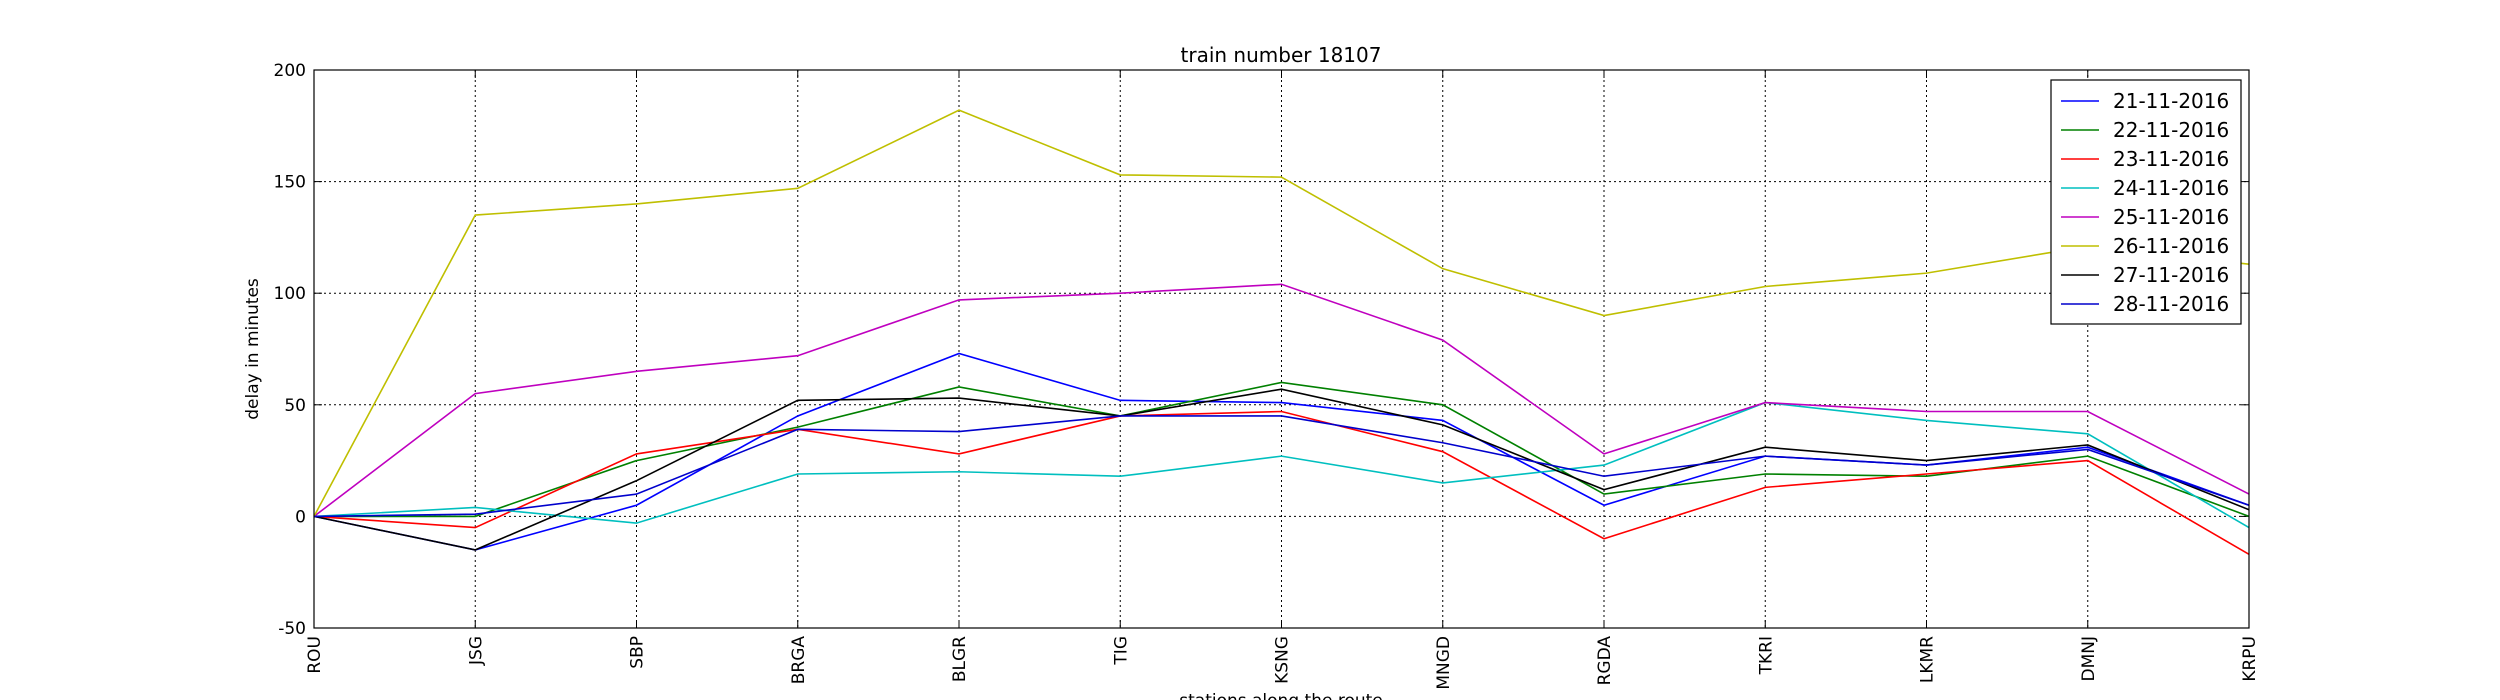 The width and height of the screenshot is (2500, 700). What do you see at coordinates (1281, 695) in the screenshot?
I see `x-axis-label: stations along the route` at bounding box center [1281, 695].